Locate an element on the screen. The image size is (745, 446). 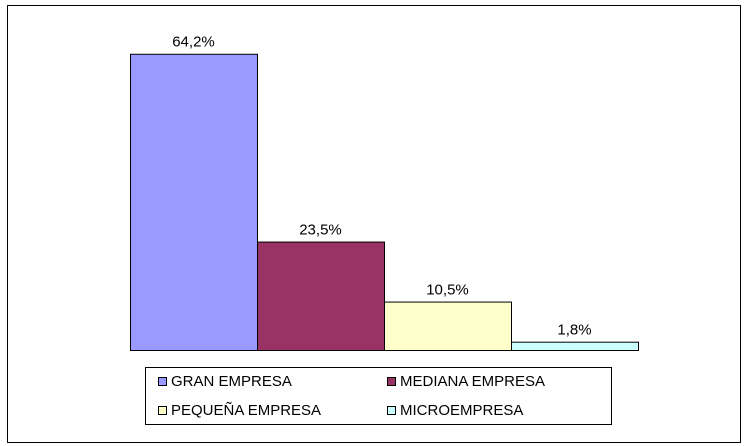
data-label: 64,2% is located at coordinates (193, 42).